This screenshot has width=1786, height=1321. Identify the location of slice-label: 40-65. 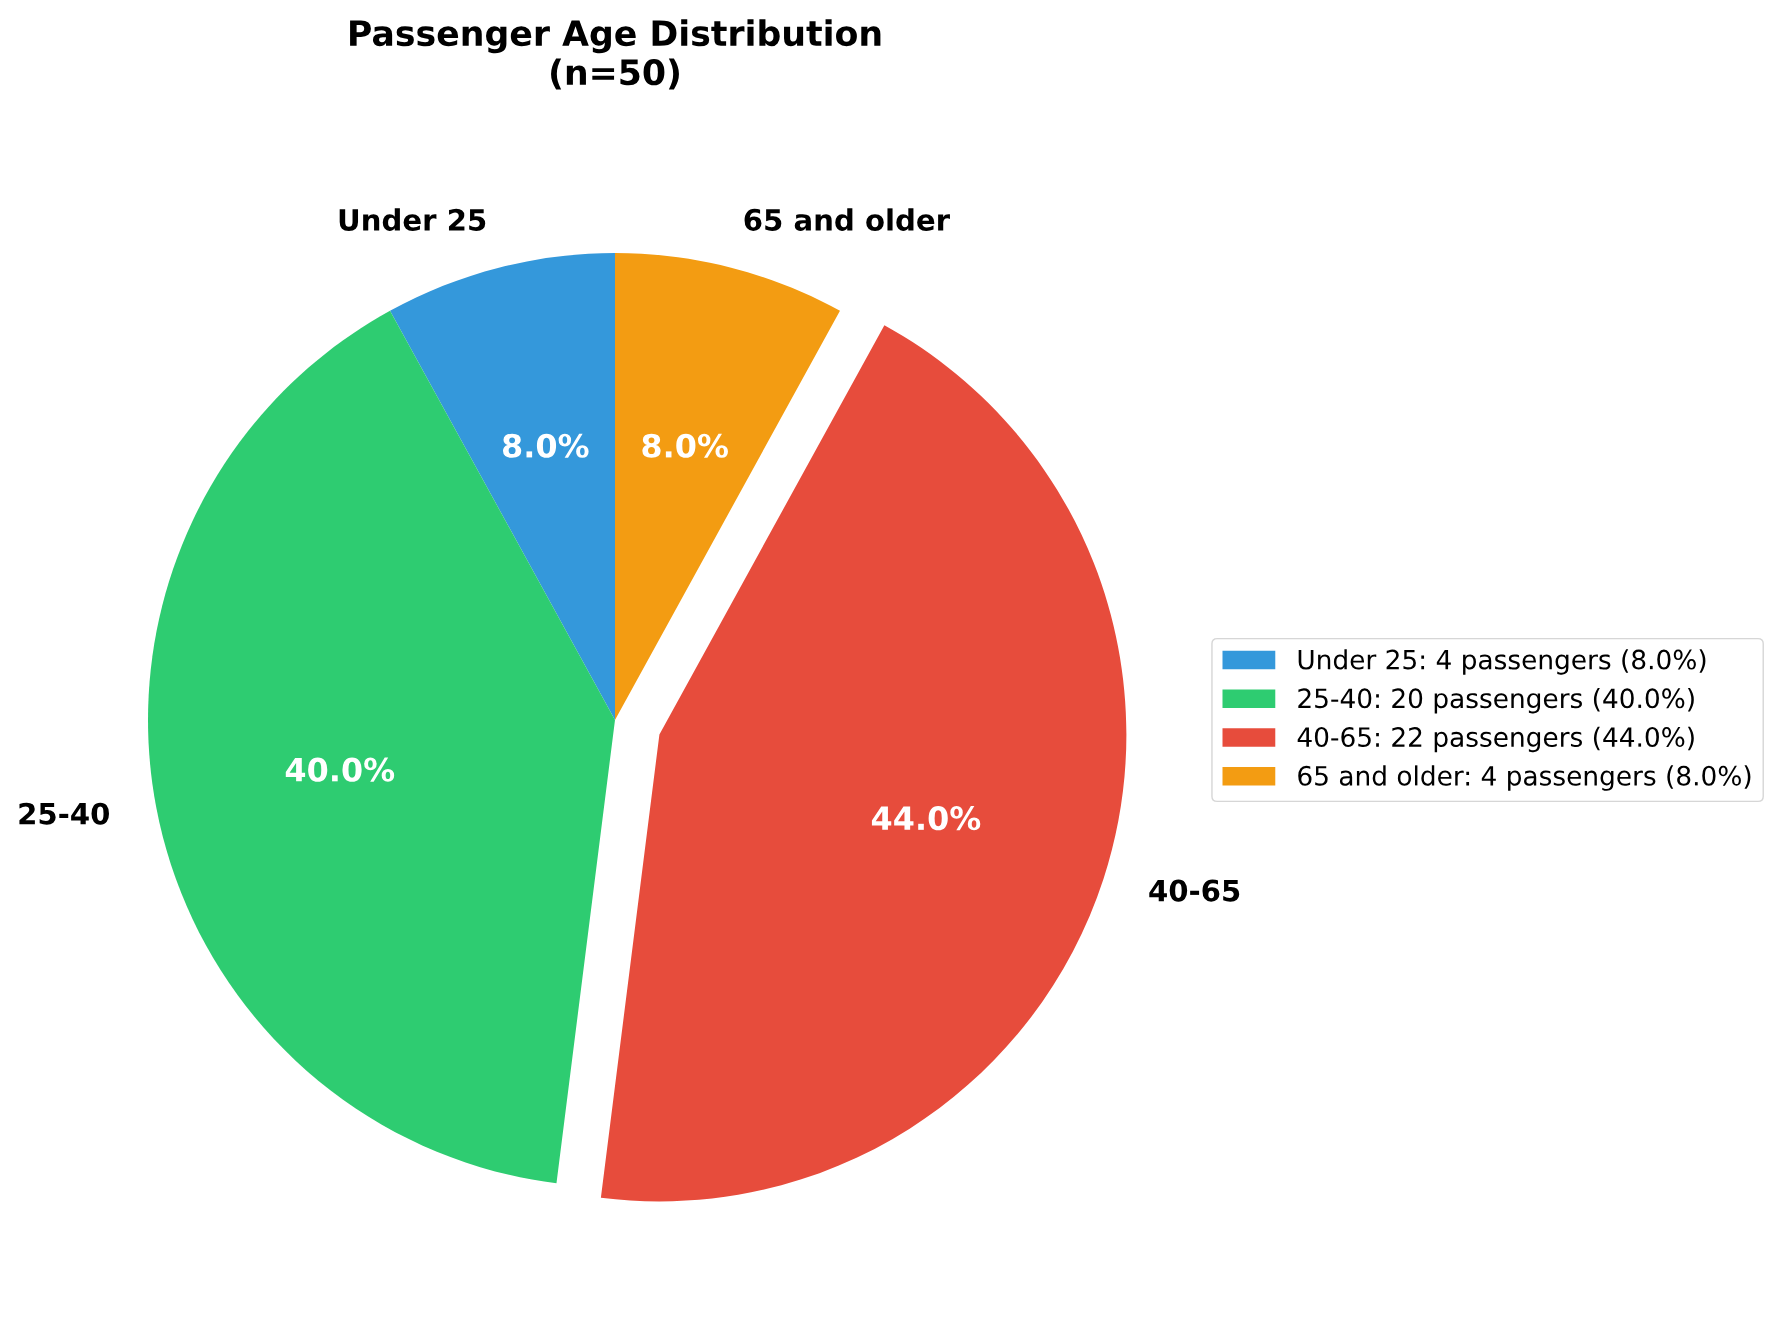
(1194, 890).